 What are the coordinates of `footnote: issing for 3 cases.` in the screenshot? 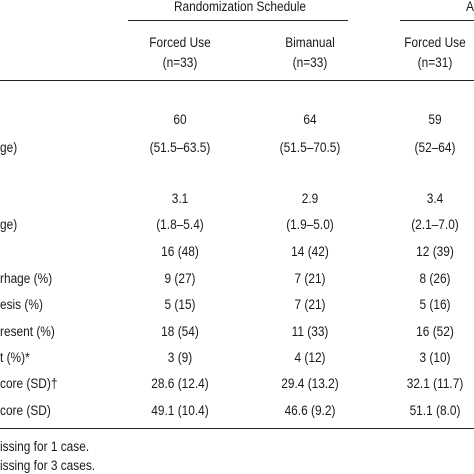 It's located at (48, 465).